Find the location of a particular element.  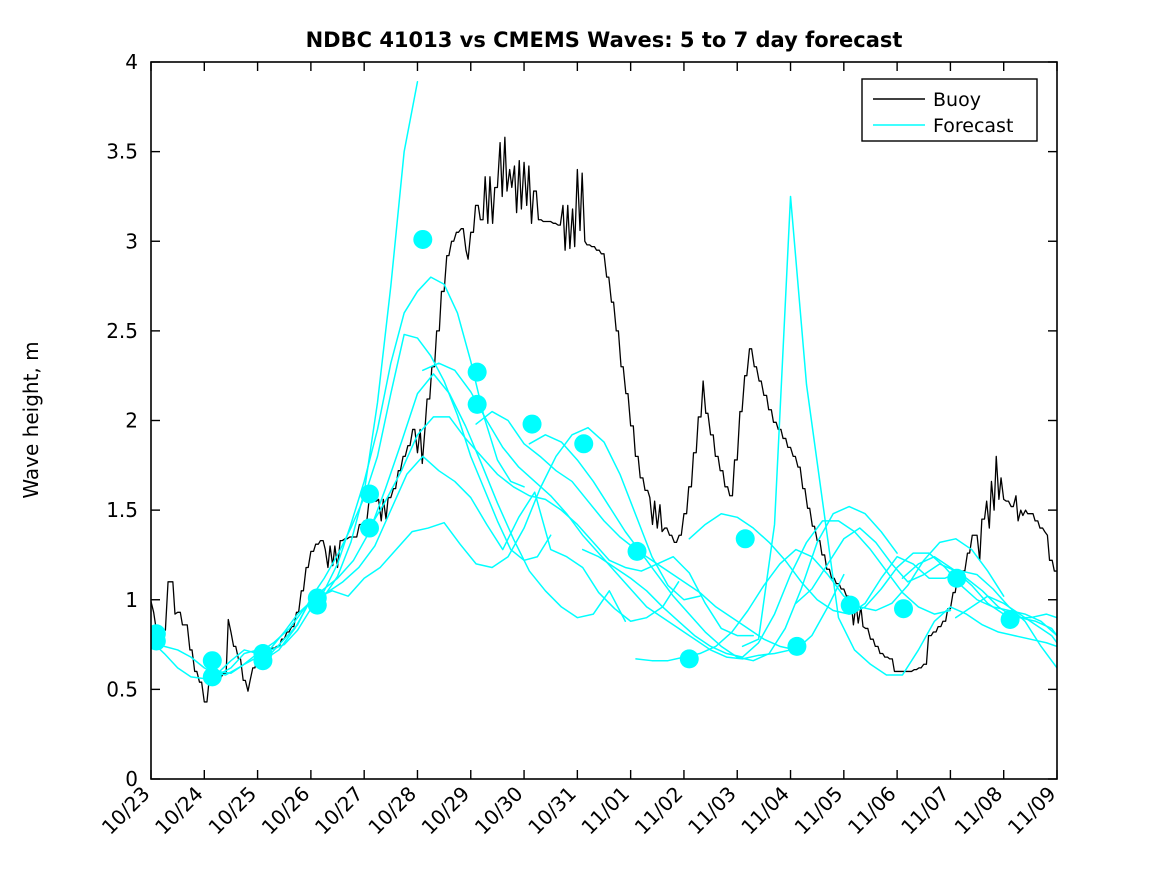

y-tick-label: 2.5 is located at coordinates (122, 331).